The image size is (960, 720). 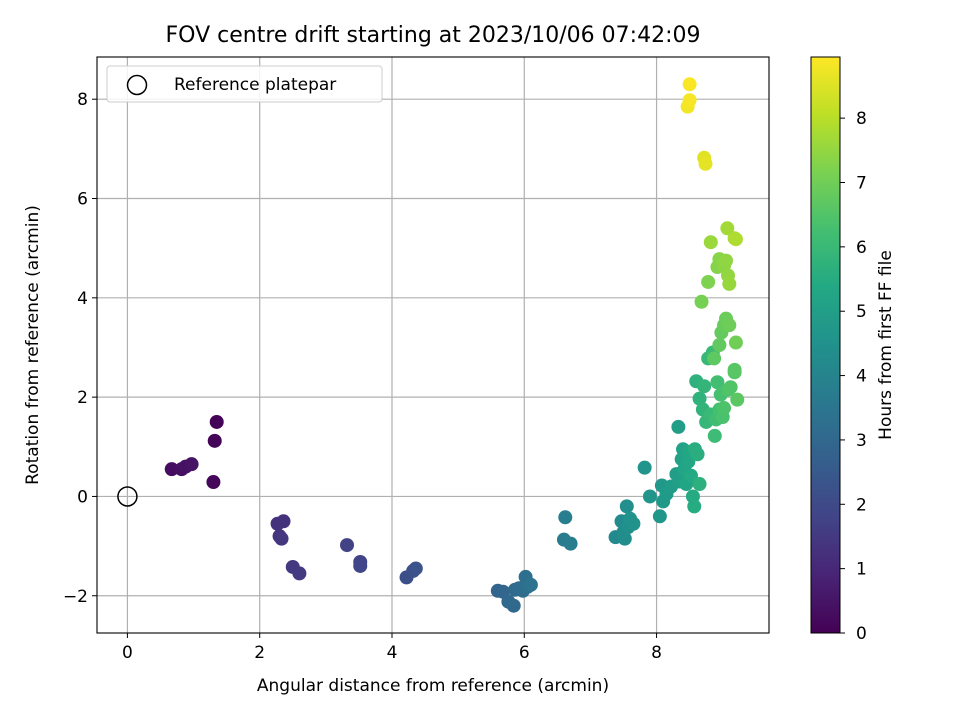 I want to click on colorbar: 0 1 2 3 4 5 6 7 8 Hours from first FF file, so click(x=853, y=350).